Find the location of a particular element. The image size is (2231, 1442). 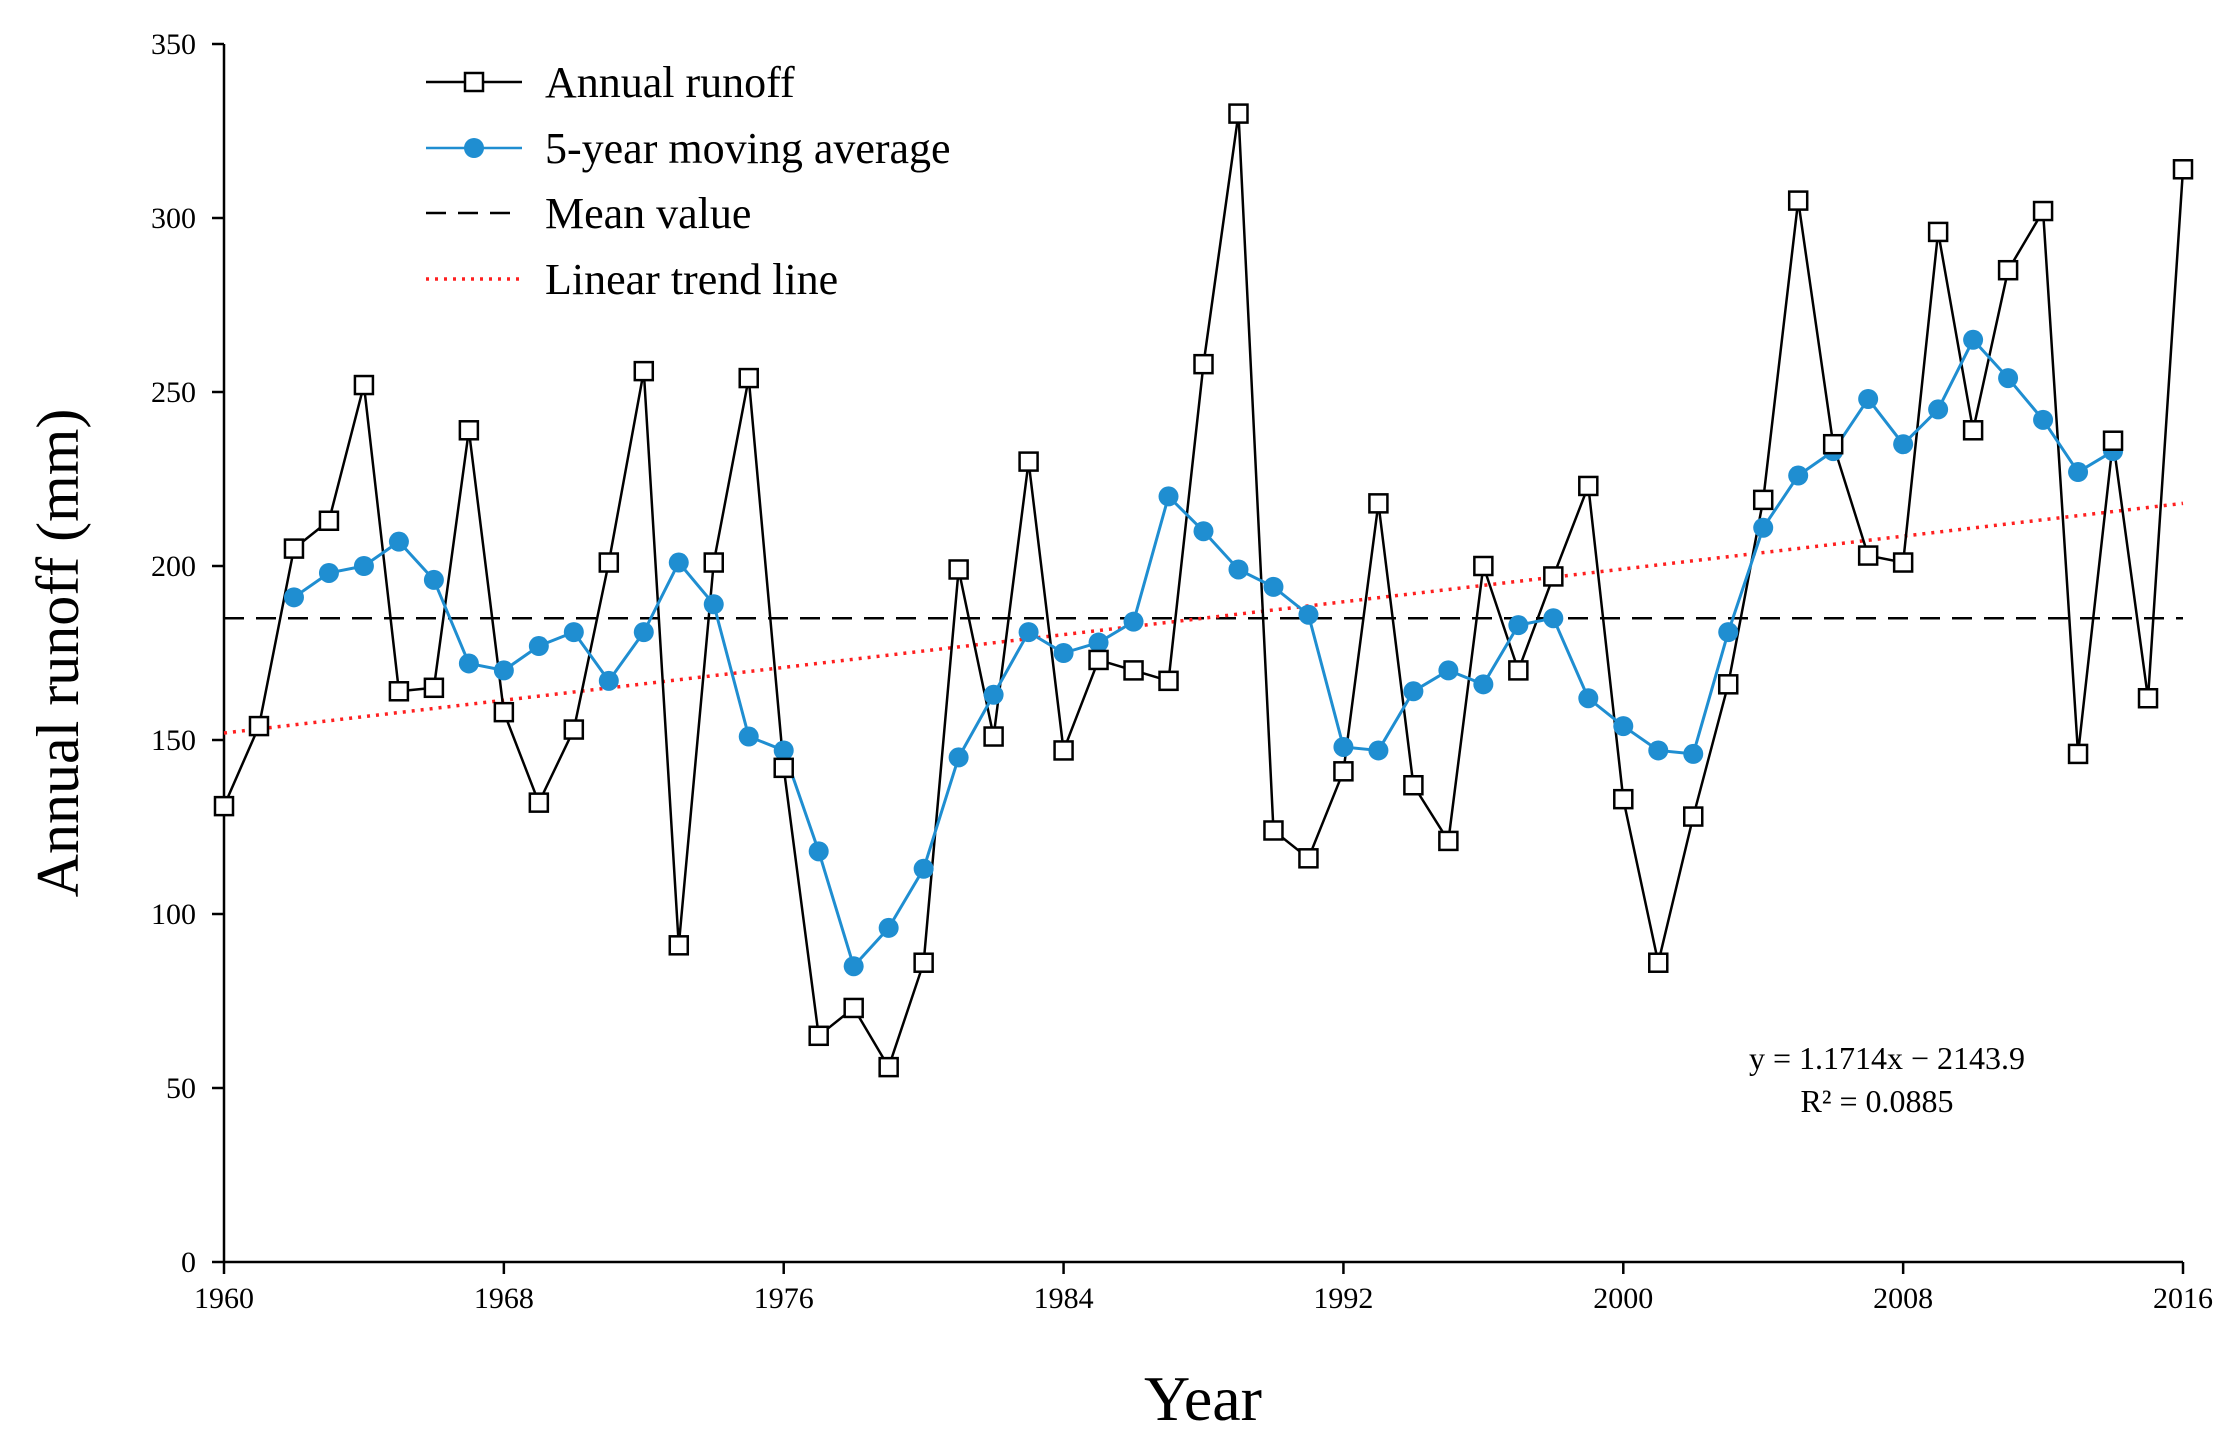

x-axis-ticks: 1960 1968 1976 1984 1992 2000 2008 2016 is located at coordinates (1203, 1288).